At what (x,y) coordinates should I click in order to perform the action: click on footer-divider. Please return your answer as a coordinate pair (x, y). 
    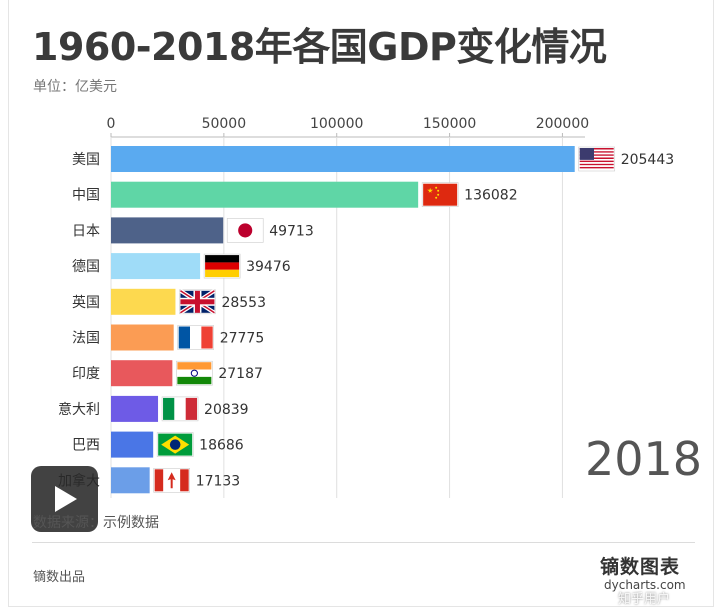
    Looking at the image, I should click on (363, 542).